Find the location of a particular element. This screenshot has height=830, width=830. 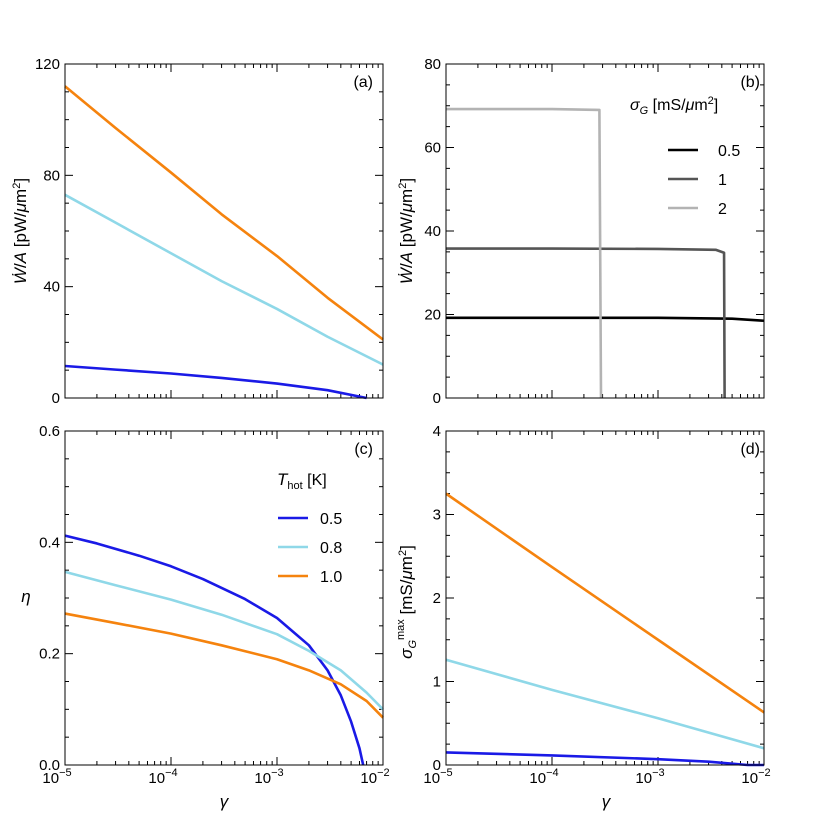

panel-b-legend-title: σG [mS/μm2] is located at coordinates (674, 106).